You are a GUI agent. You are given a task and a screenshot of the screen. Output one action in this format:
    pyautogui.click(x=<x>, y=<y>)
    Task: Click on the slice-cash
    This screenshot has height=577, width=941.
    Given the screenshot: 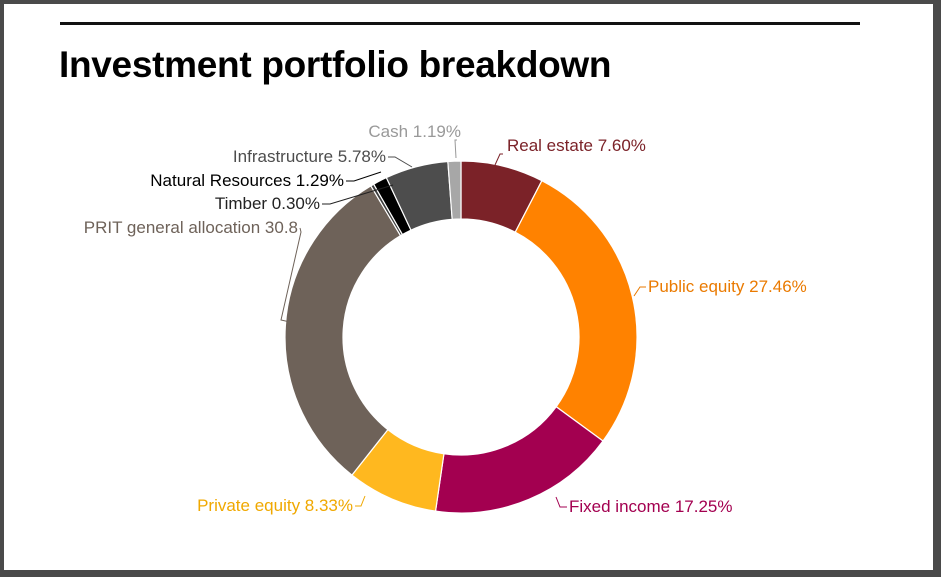 What is the action you would take?
    pyautogui.click(x=454, y=190)
    